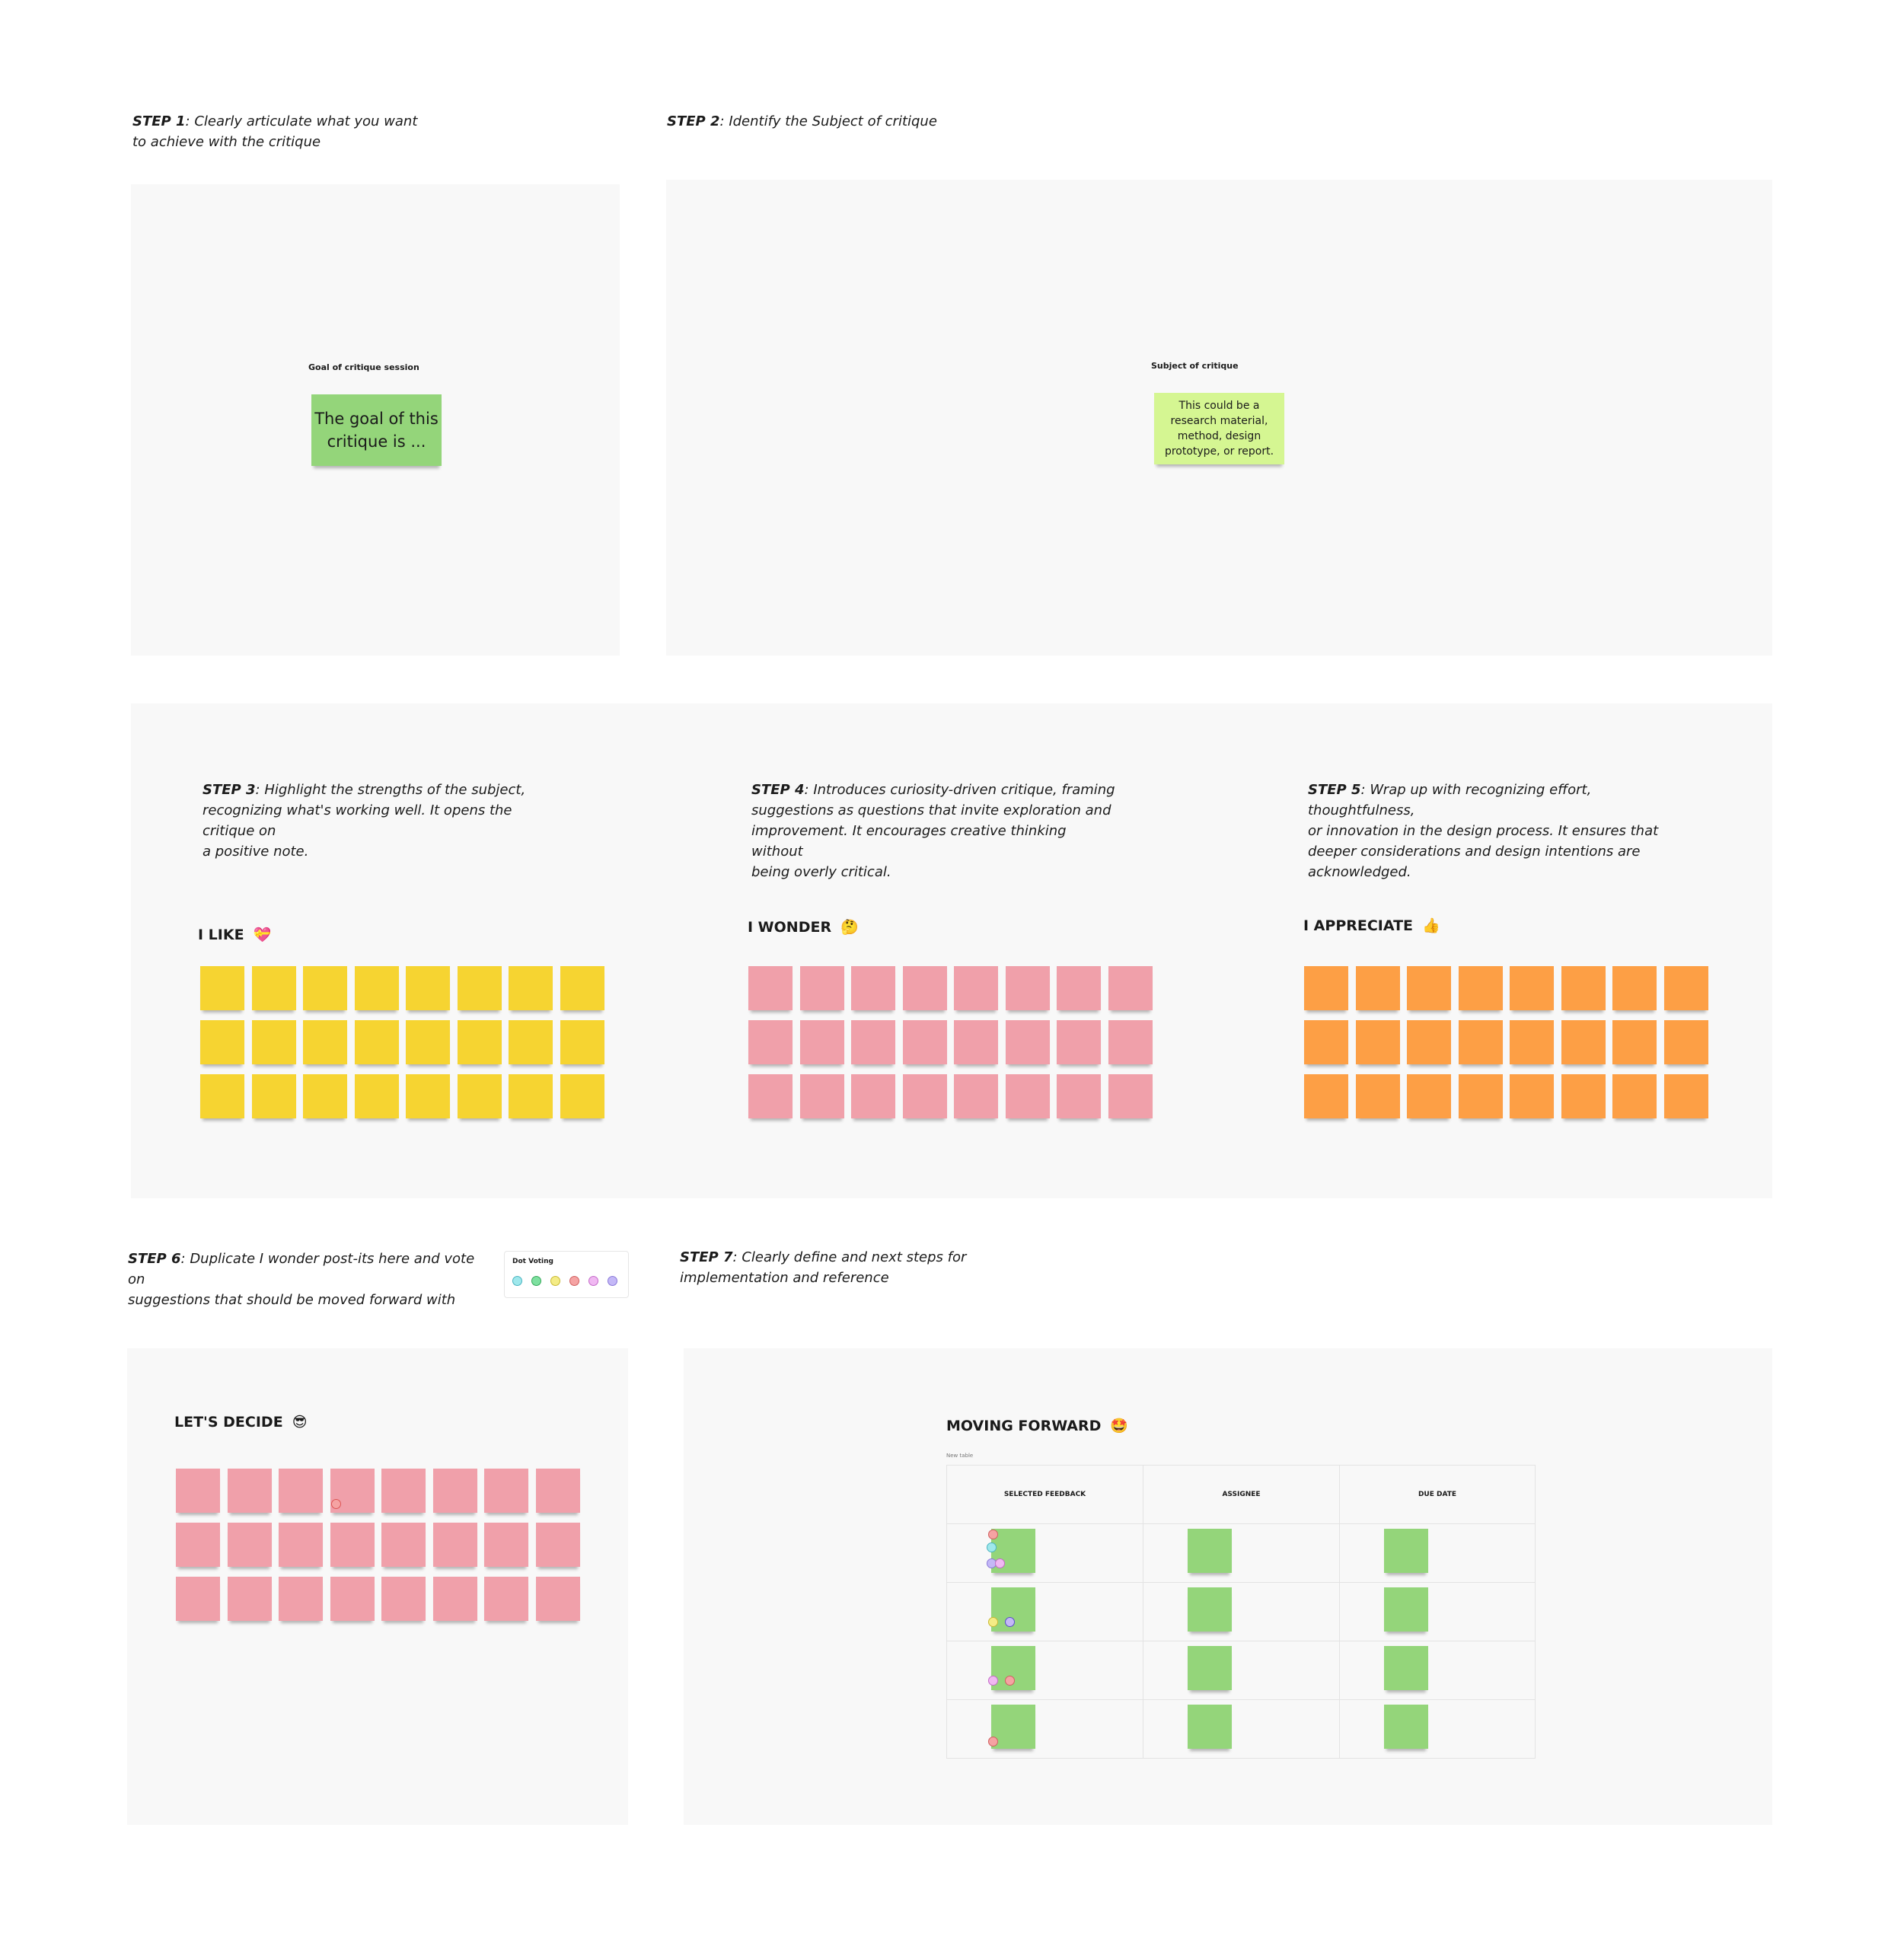 This screenshot has width=1904, height=1949. I want to click on dot-voting-widget: Dot Voting, so click(566, 1274).